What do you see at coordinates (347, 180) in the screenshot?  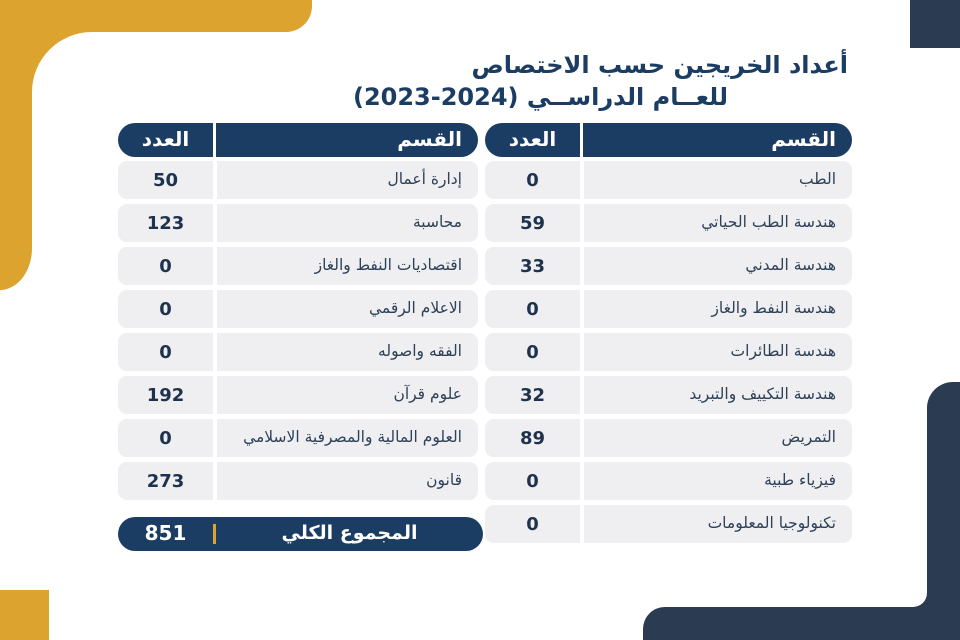 I see `department-cell: إدارة أعمال` at bounding box center [347, 180].